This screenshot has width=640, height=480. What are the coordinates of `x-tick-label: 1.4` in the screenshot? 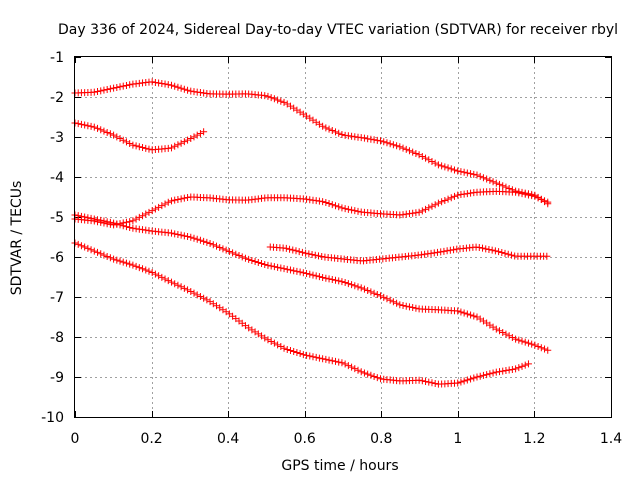 It's located at (611, 439).